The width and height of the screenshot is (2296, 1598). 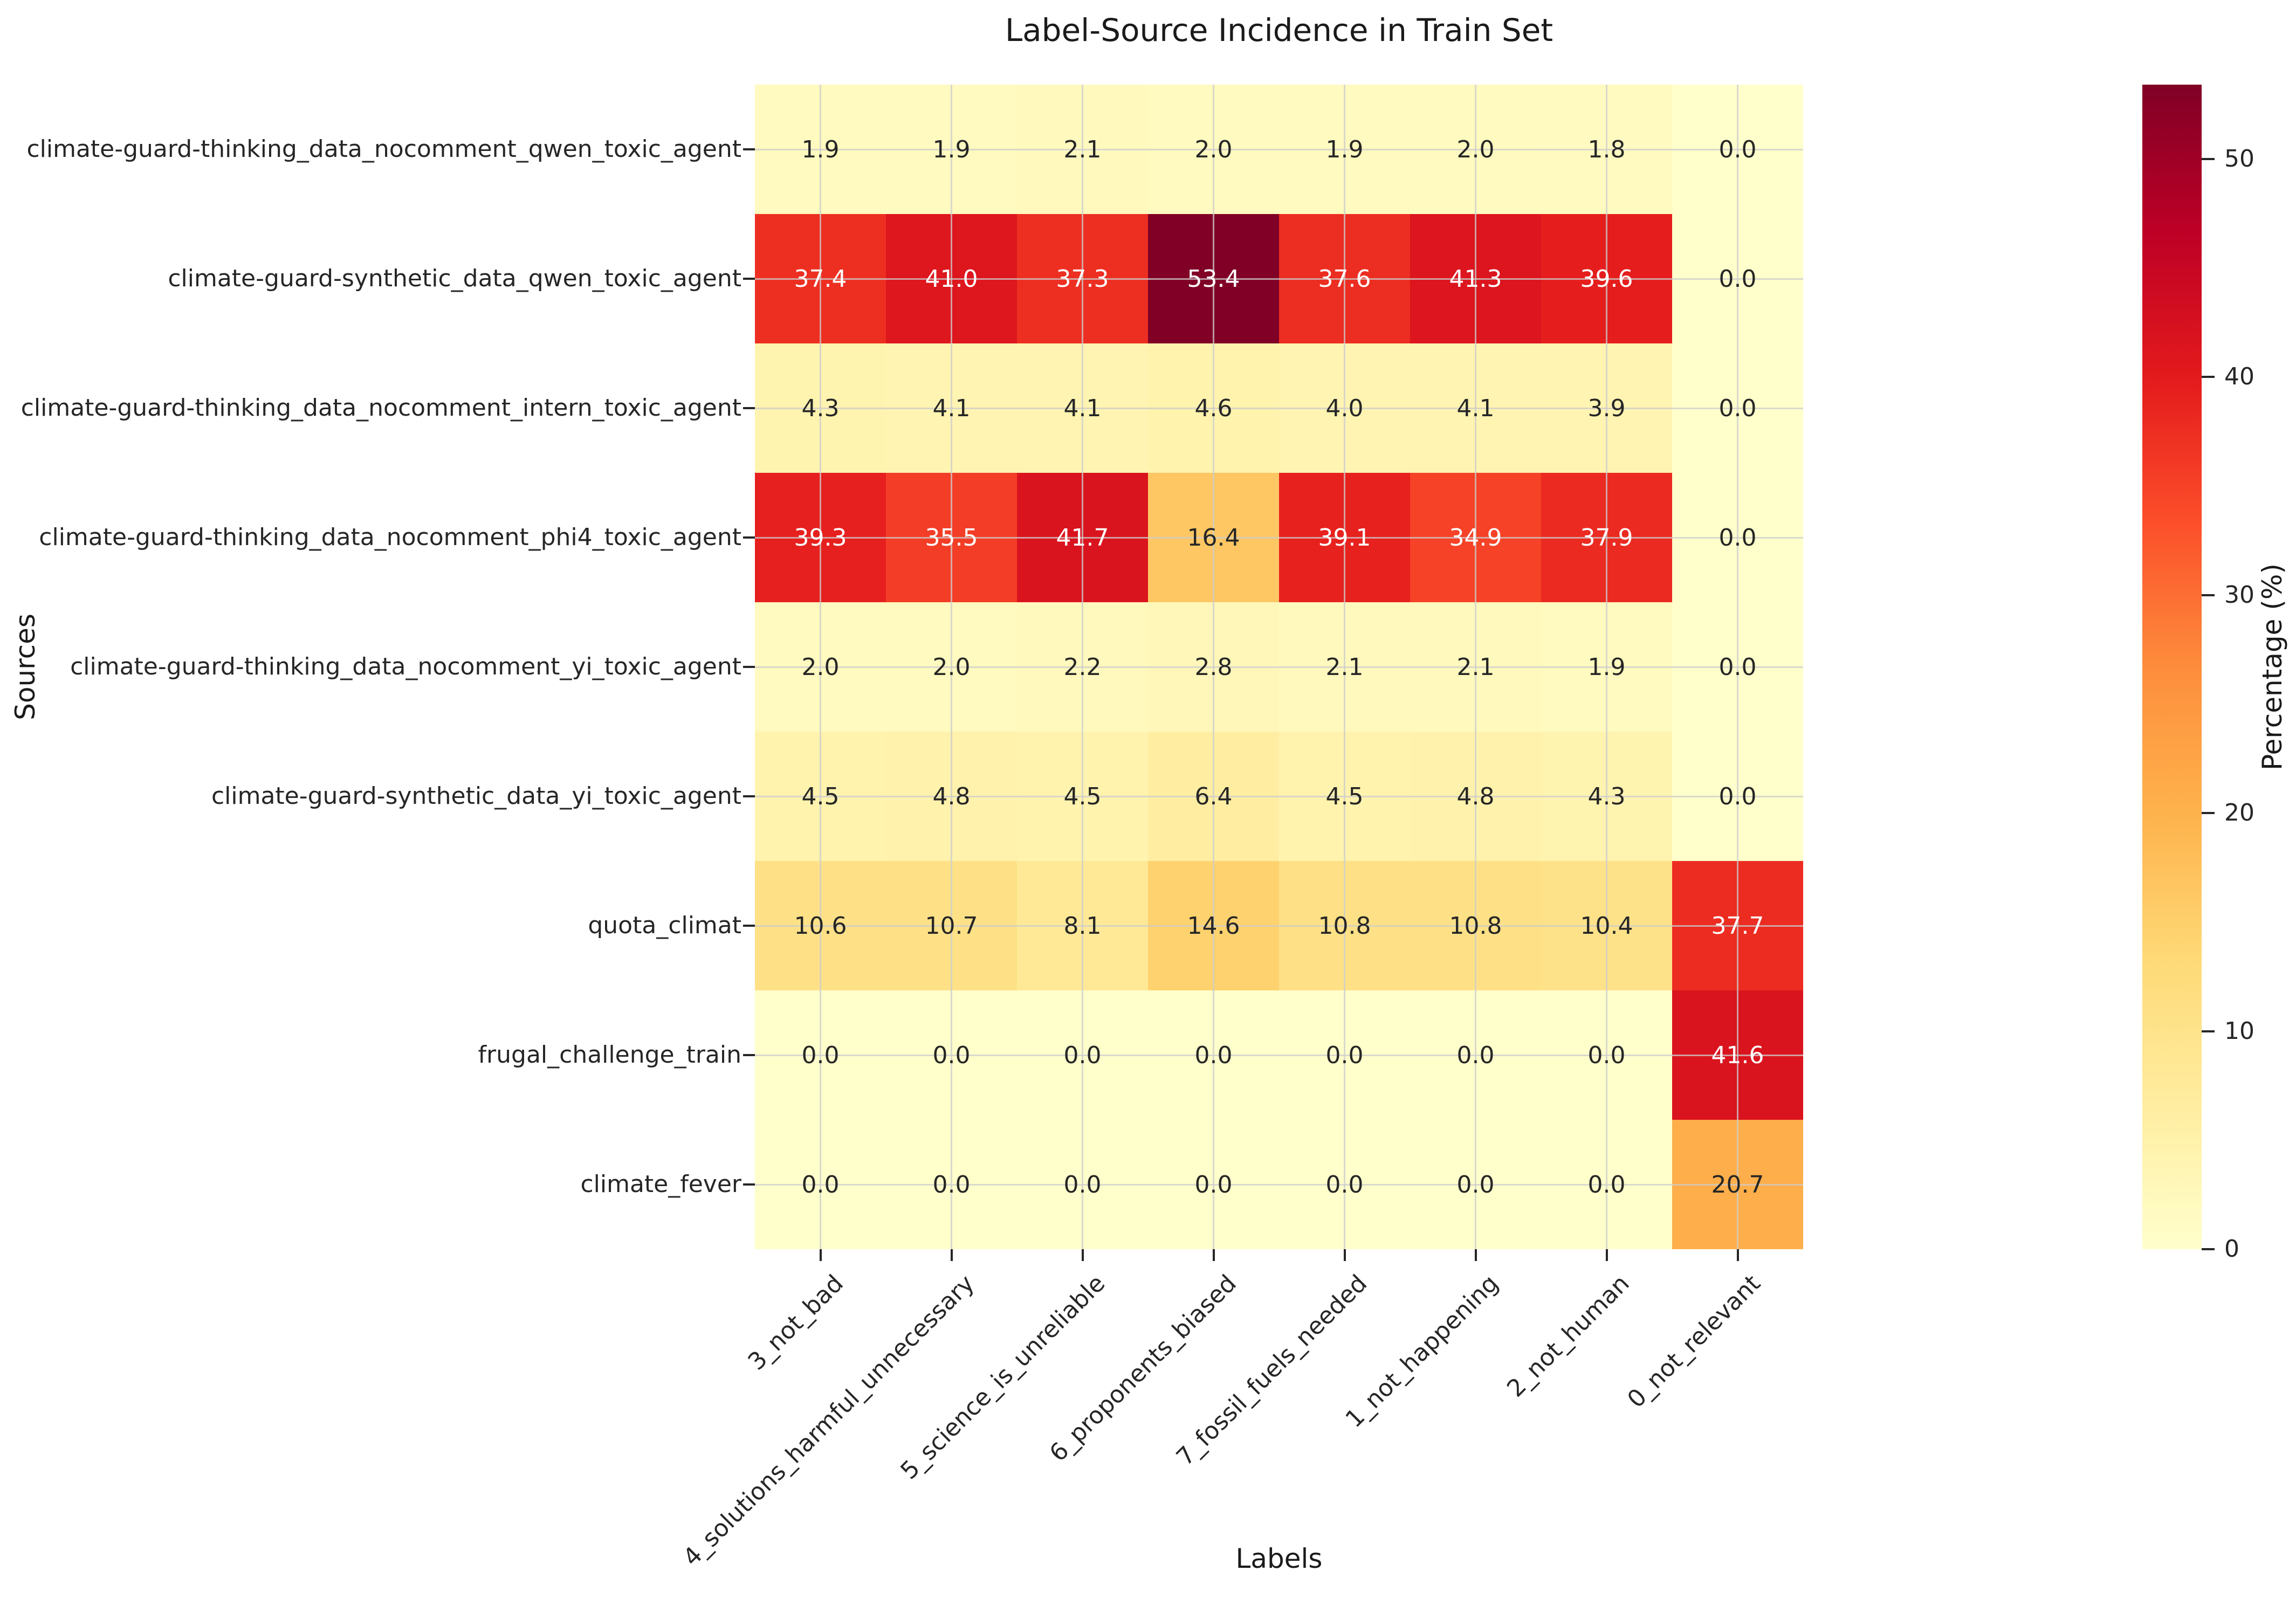 I want to click on cell-value: 10.8, so click(x=1344, y=926).